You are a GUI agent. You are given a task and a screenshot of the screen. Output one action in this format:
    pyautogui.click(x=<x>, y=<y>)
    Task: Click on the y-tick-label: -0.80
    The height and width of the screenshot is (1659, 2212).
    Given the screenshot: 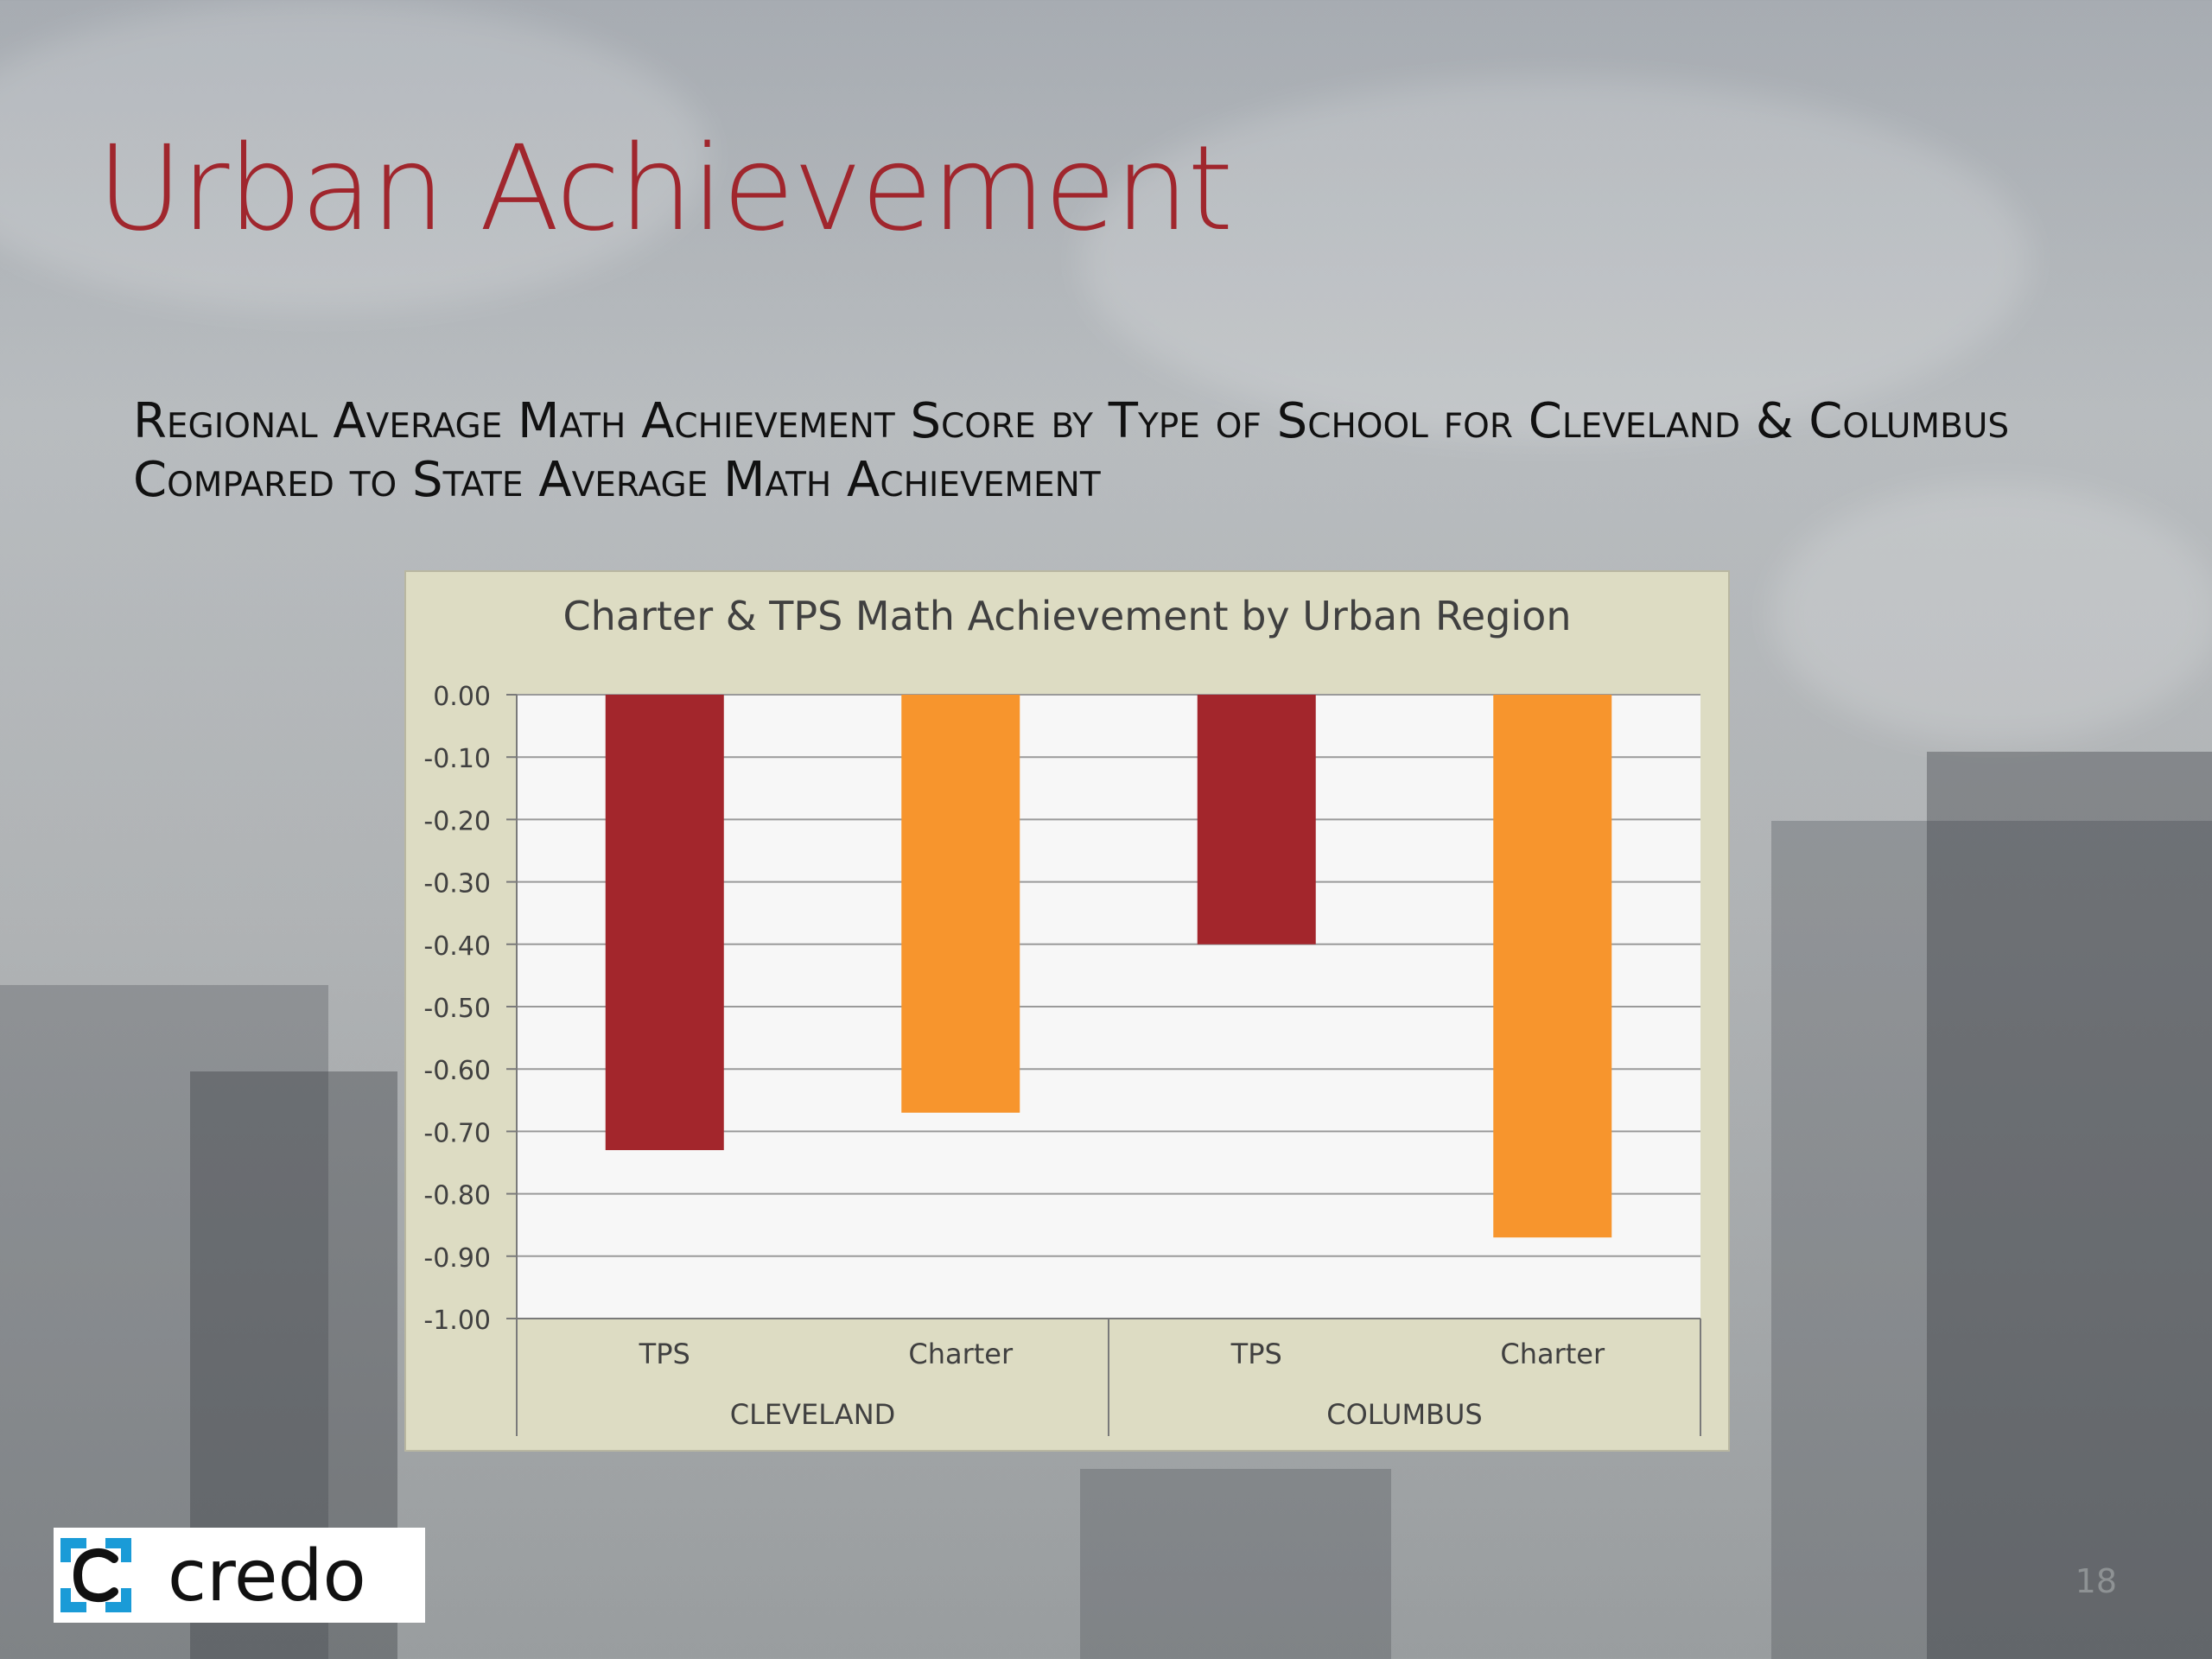 What is the action you would take?
    pyautogui.click(x=457, y=1196)
    